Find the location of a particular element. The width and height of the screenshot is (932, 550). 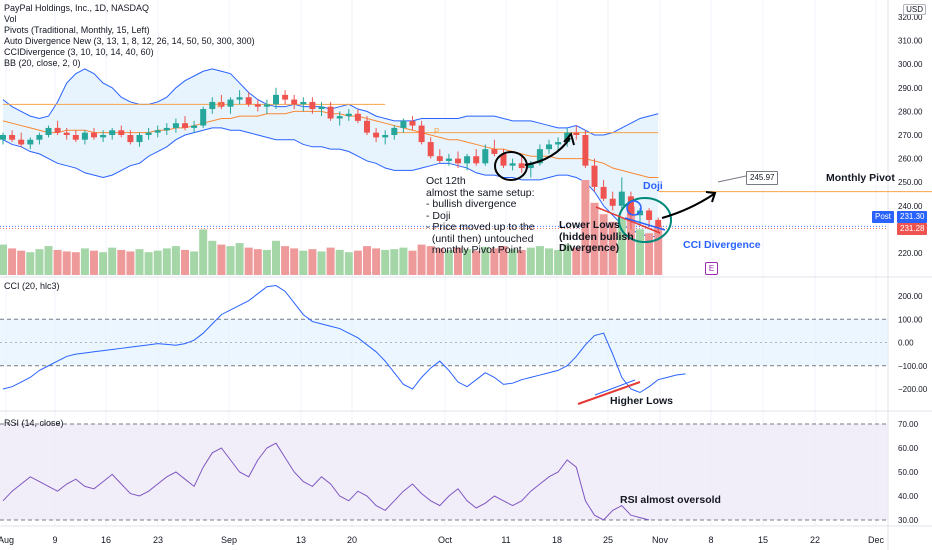

bb-lower-line is located at coordinates (330, 182).